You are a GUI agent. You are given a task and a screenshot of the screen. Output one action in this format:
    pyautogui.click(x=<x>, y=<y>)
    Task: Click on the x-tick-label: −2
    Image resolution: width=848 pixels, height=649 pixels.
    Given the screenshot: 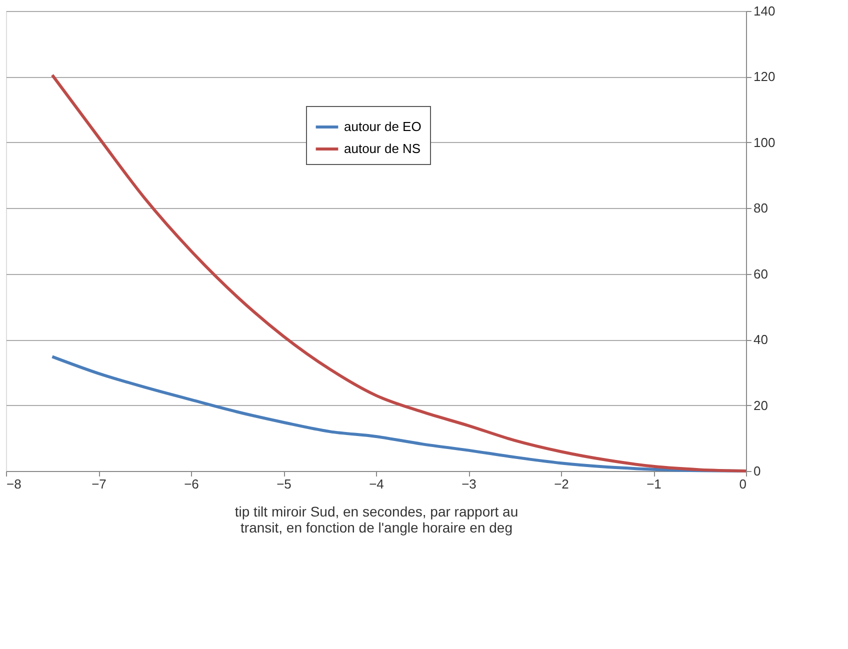 What is the action you would take?
    pyautogui.click(x=561, y=484)
    